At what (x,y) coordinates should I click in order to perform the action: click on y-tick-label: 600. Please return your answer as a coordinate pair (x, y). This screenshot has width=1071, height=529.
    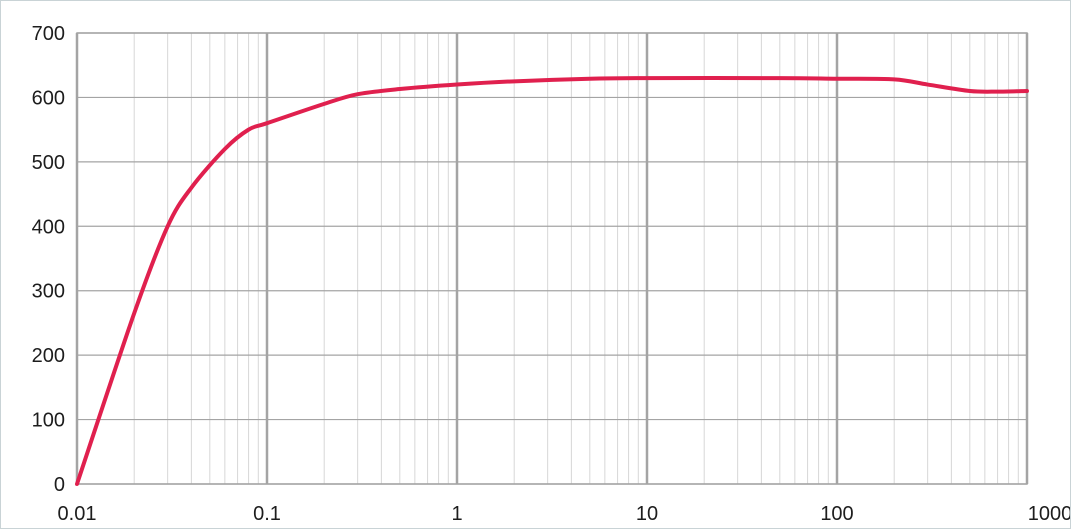
    Looking at the image, I should click on (48, 98).